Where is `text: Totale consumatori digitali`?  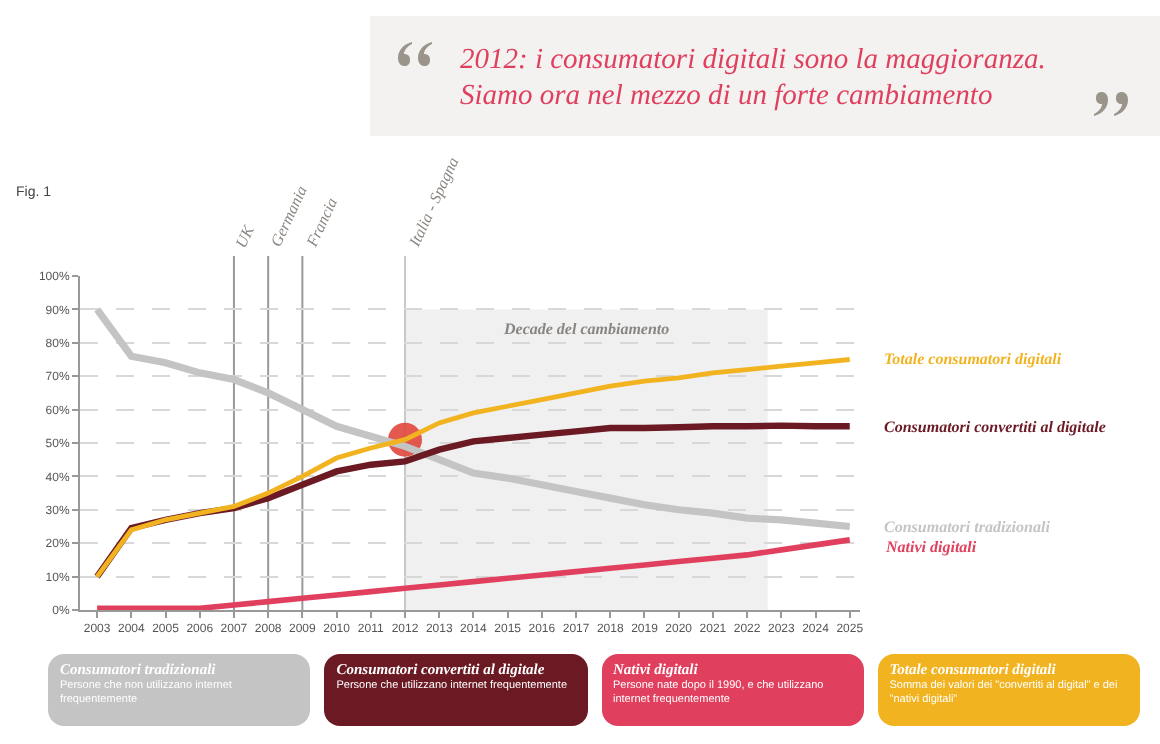
text: Totale consumatori digitali is located at coordinates (973, 359).